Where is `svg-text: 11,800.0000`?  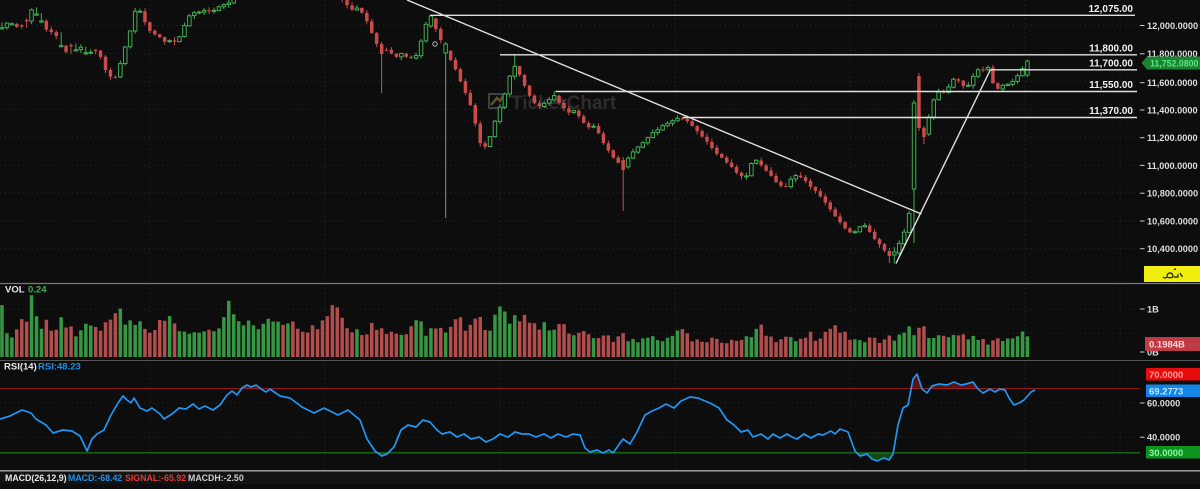
svg-text: 11,800.0000 is located at coordinates (1172, 54).